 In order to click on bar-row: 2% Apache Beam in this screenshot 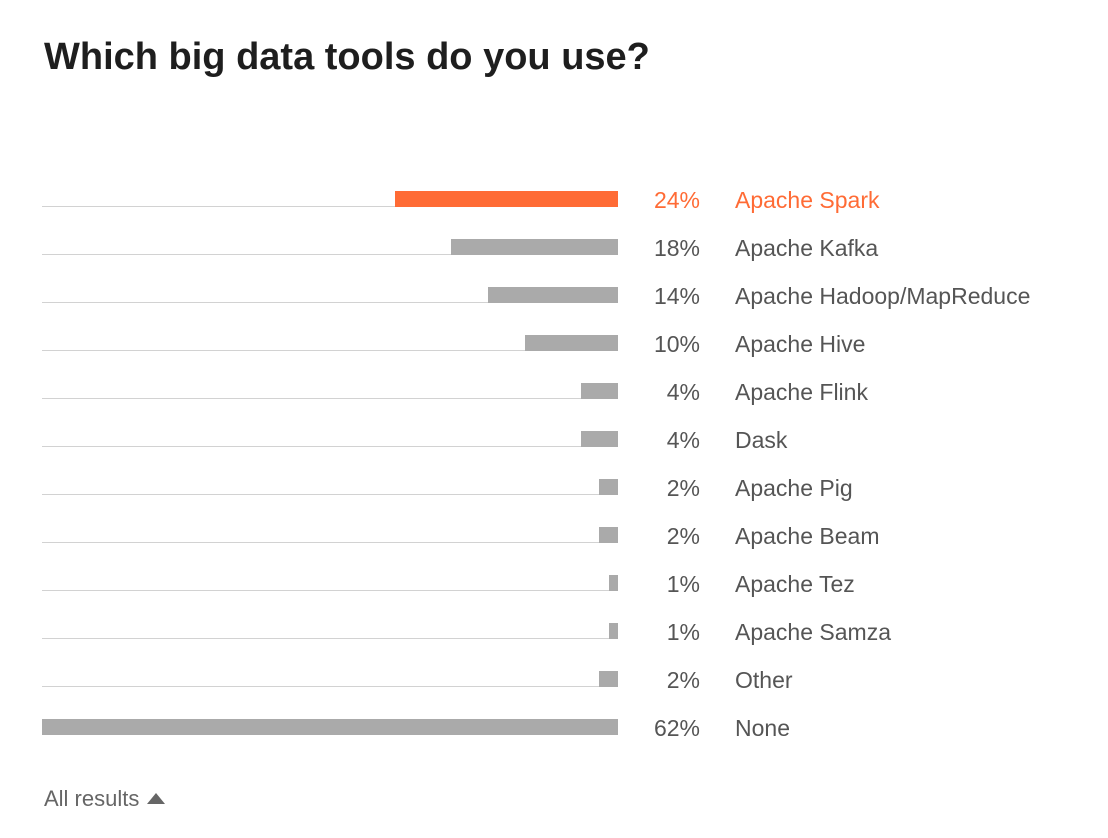, I will do `click(554, 536)`.